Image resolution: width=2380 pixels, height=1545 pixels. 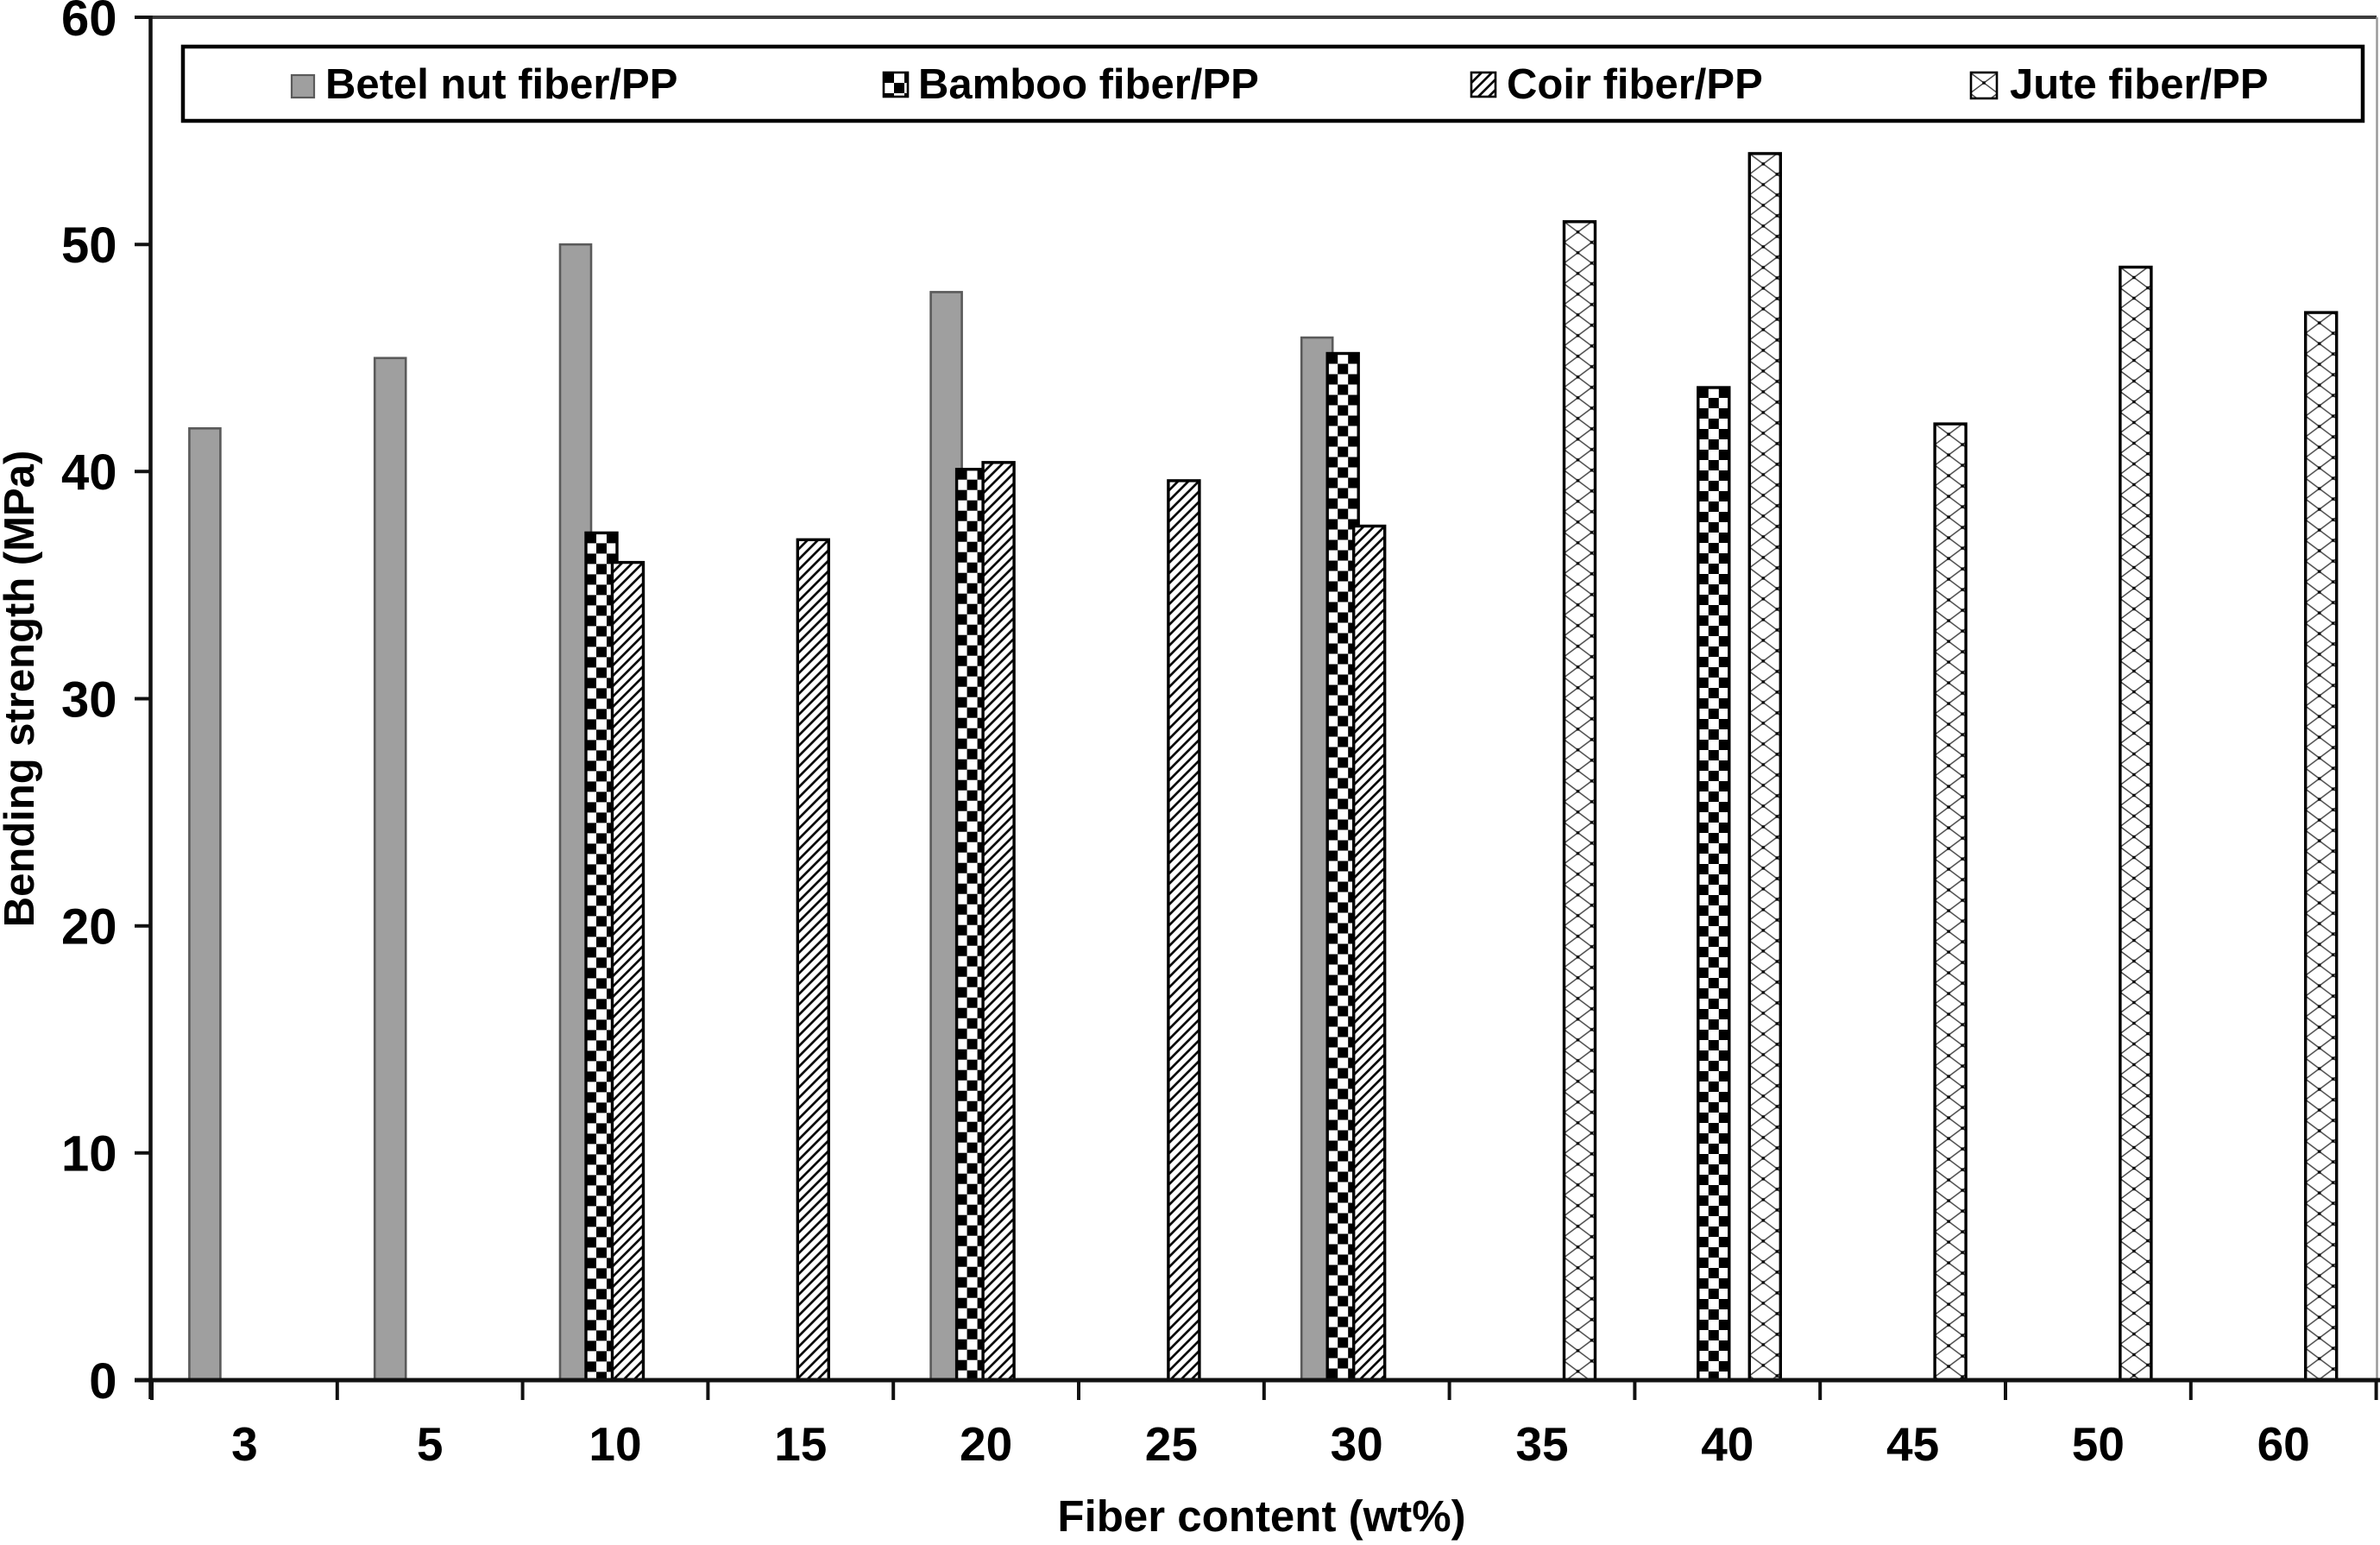 I want to click on svg-text: 5, so click(x=431, y=1444).